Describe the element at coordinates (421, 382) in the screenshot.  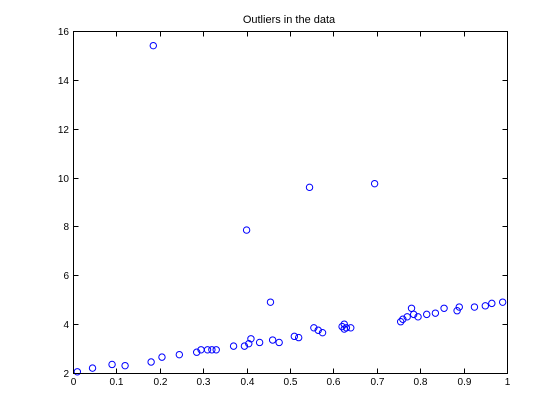
I see `x-tick-label: 0.8` at that location.